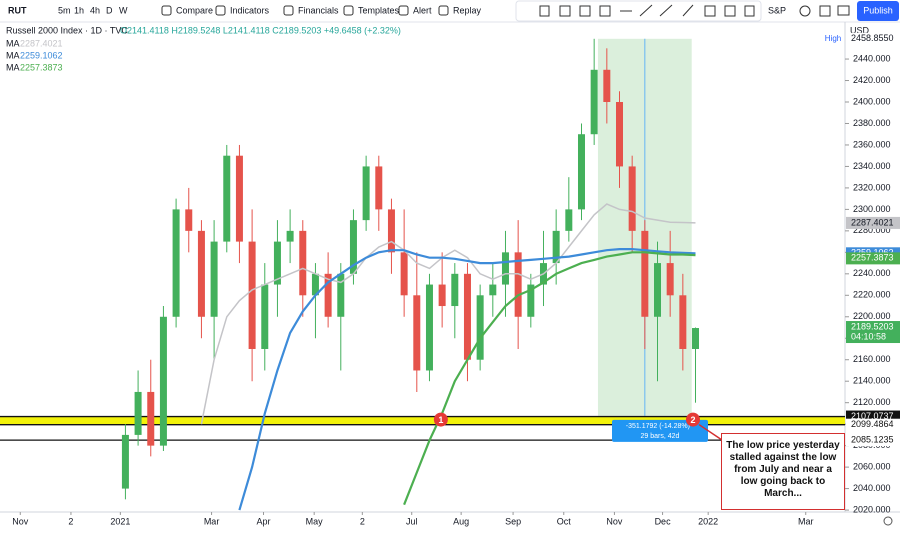 The width and height of the screenshot is (900, 536). Describe the element at coordinates (692, 419) in the screenshot. I see `marker` at that location.